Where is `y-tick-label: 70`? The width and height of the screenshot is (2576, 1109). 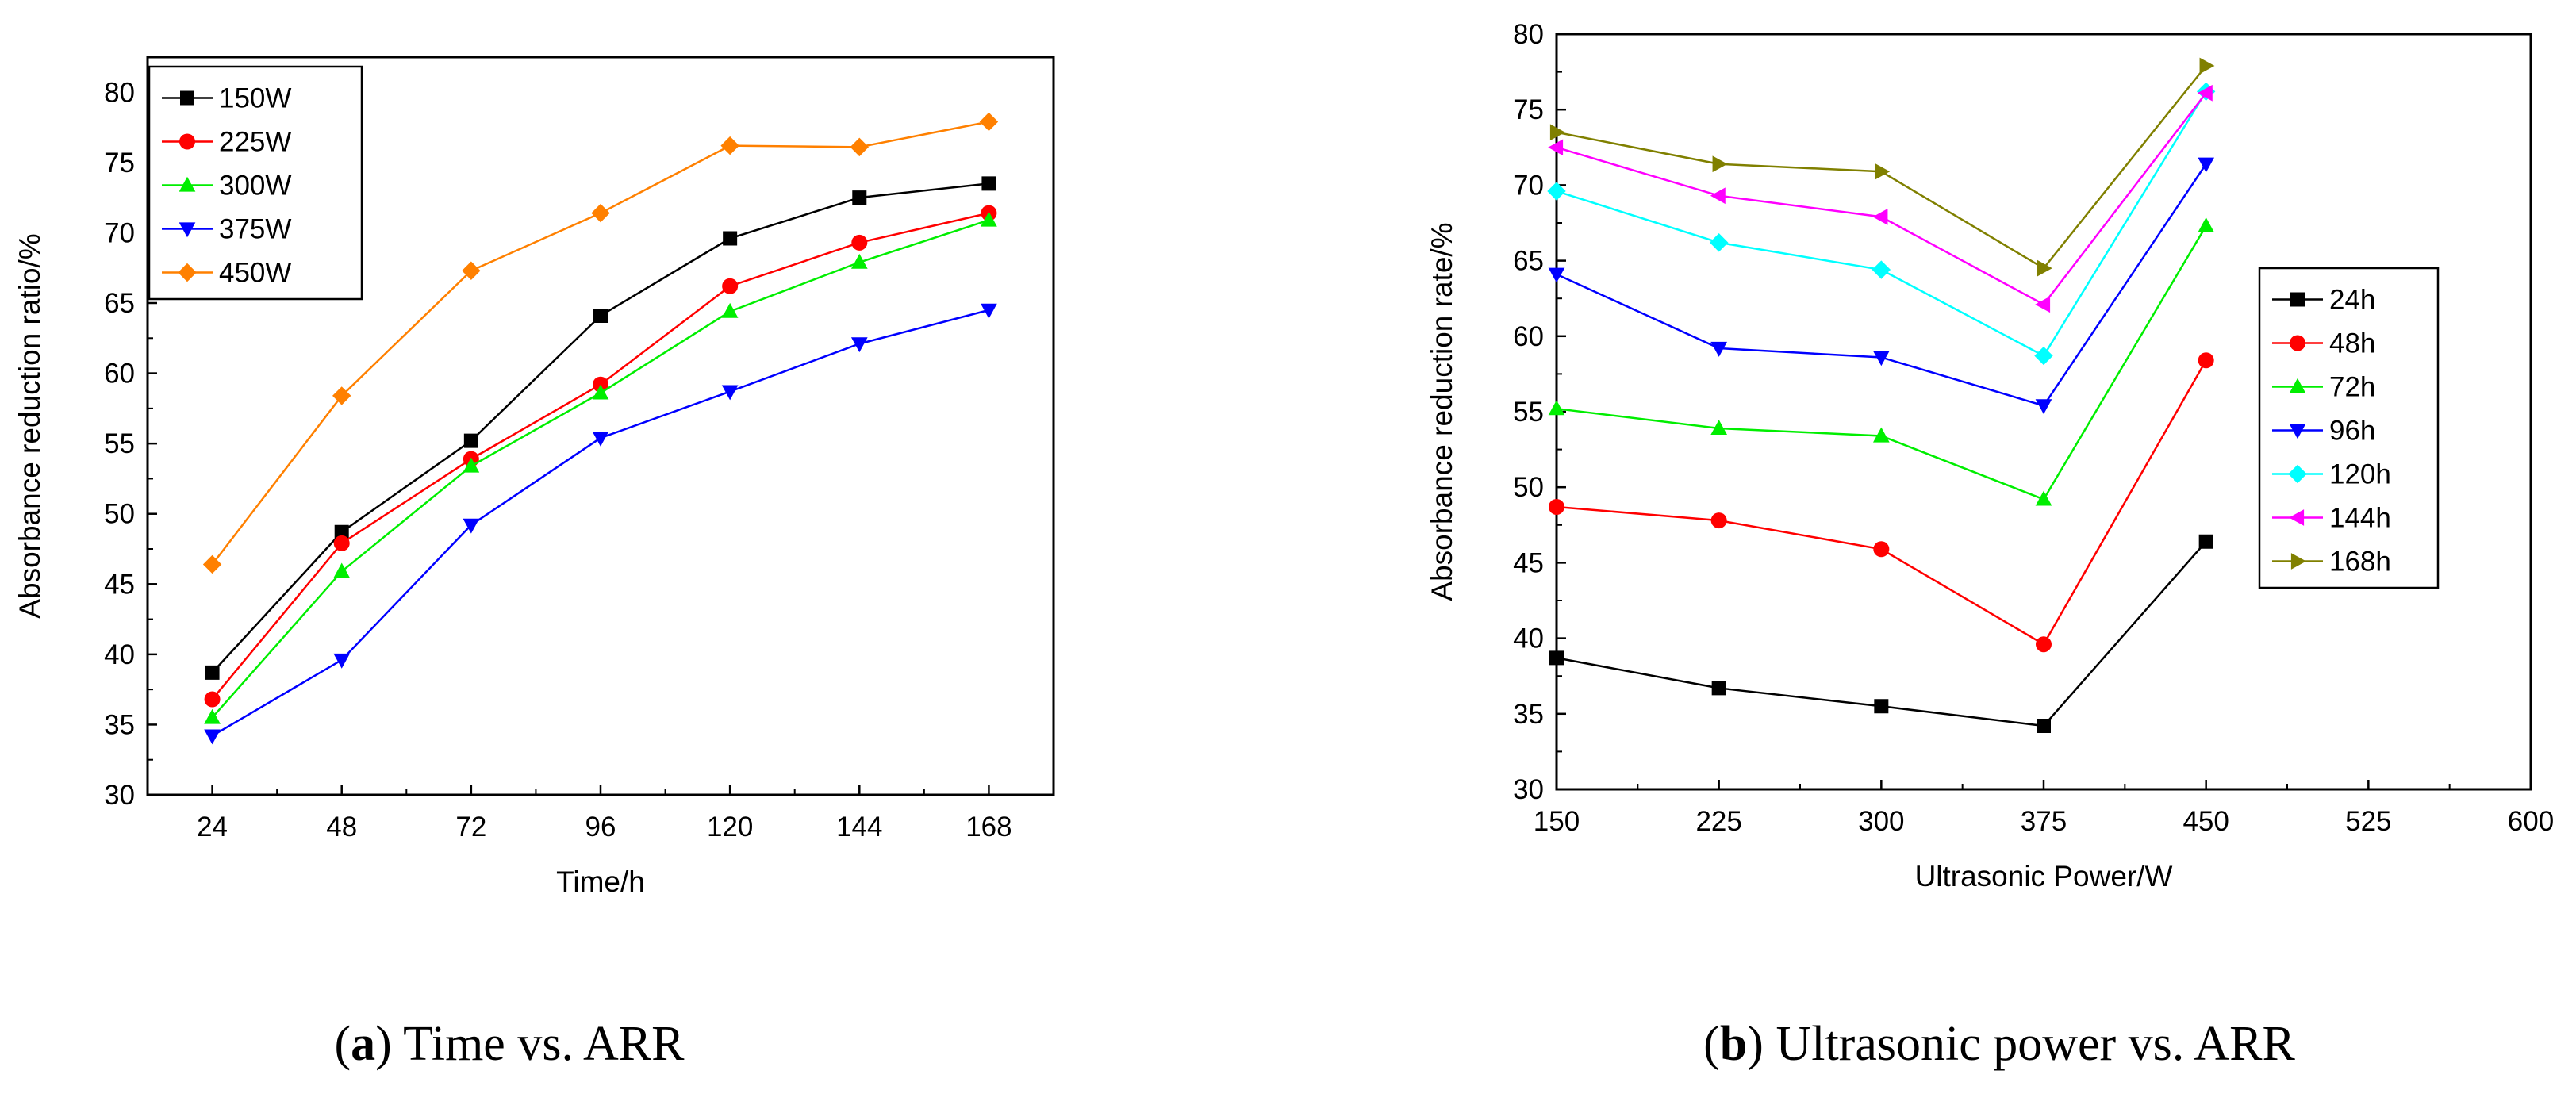
y-tick-label: 70 is located at coordinates (119, 232).